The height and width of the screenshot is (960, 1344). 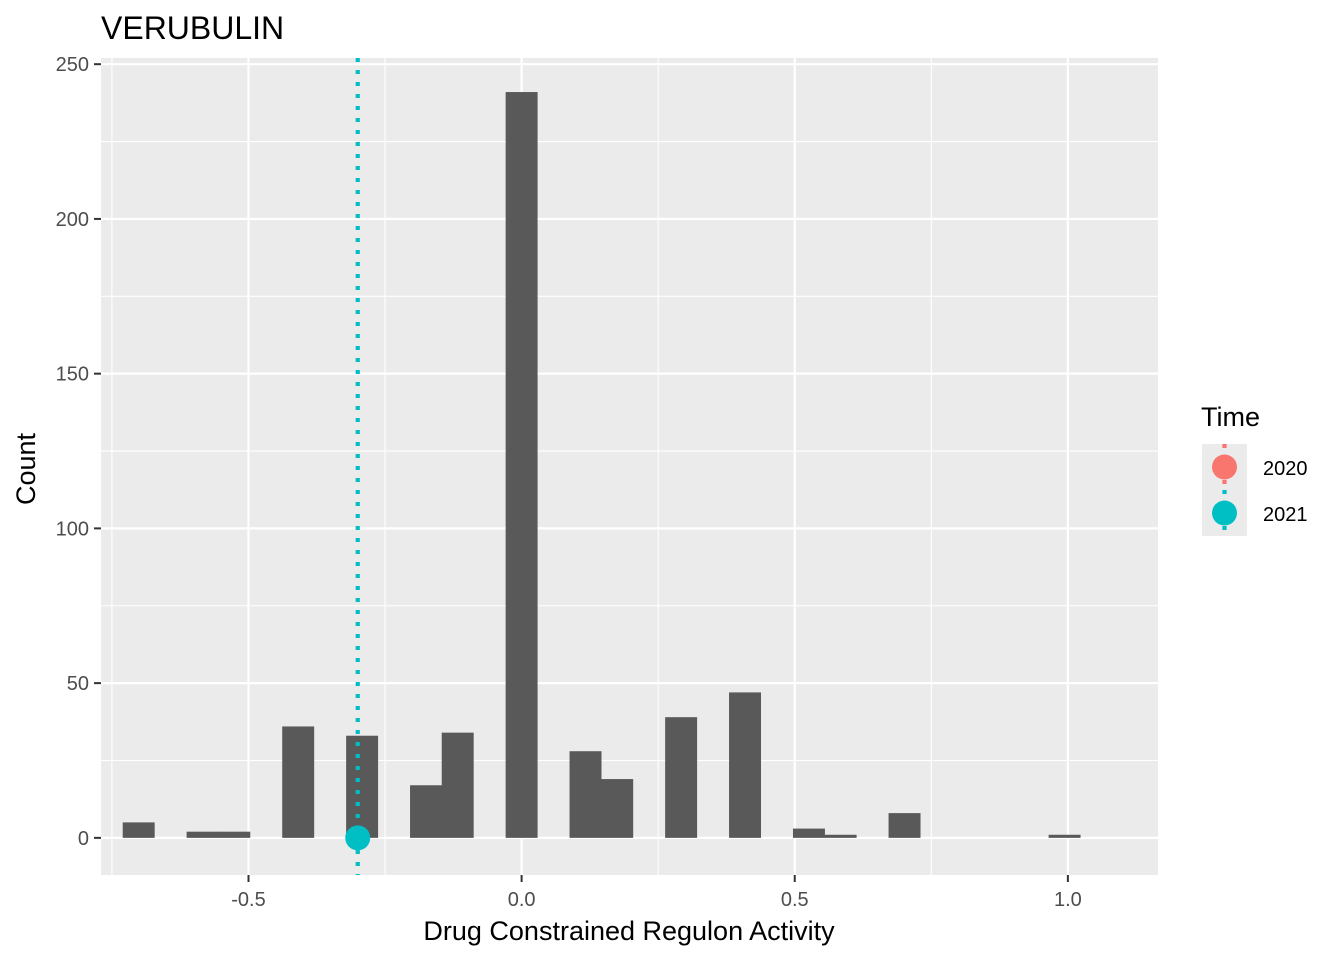 I want to click on legend: Time 2020 2021, so click(x=1254, y=469).